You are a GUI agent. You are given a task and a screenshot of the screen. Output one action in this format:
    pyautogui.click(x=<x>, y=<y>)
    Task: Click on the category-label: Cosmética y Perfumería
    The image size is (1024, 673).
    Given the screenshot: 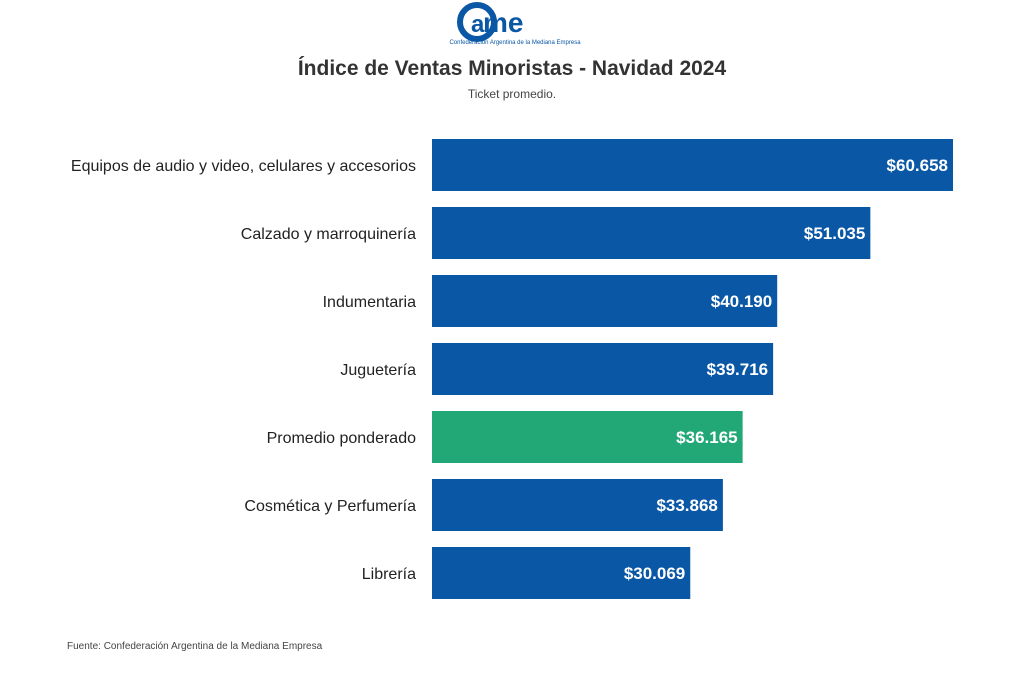 What is the action you would take?
    pyautogui.click(x=330, y=506)
    